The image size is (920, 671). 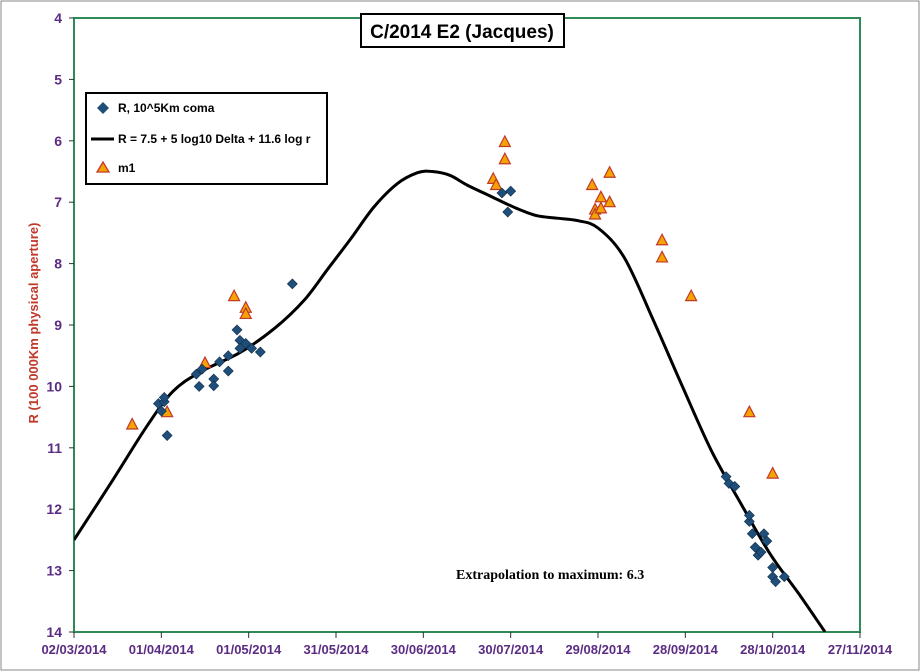 What do you see at coordinates (166, 108) in the screenshot?
I see `legend-label-coma: R, 10^5Km coma` at bounding box center [166, 108].